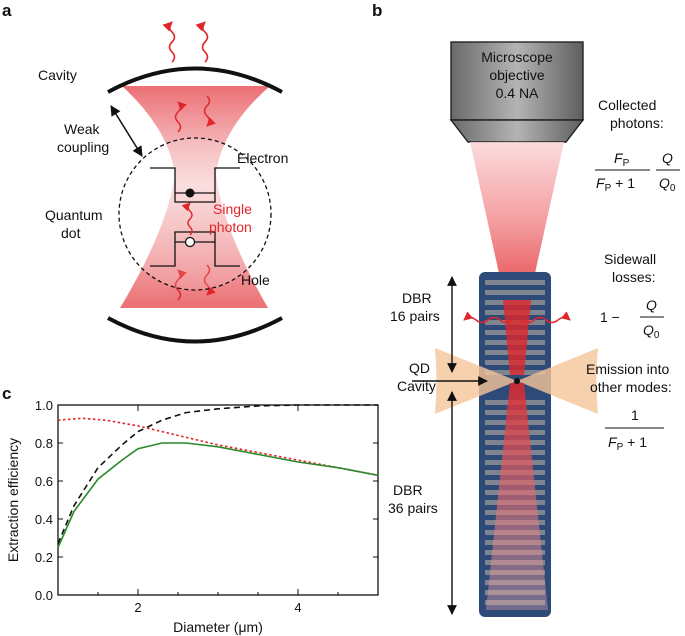 The height and width of the screenshot is (636, 685). Describe the element at coordinates (546, 317) in the screenshot. I see `sidewall-loss-right` at that location.